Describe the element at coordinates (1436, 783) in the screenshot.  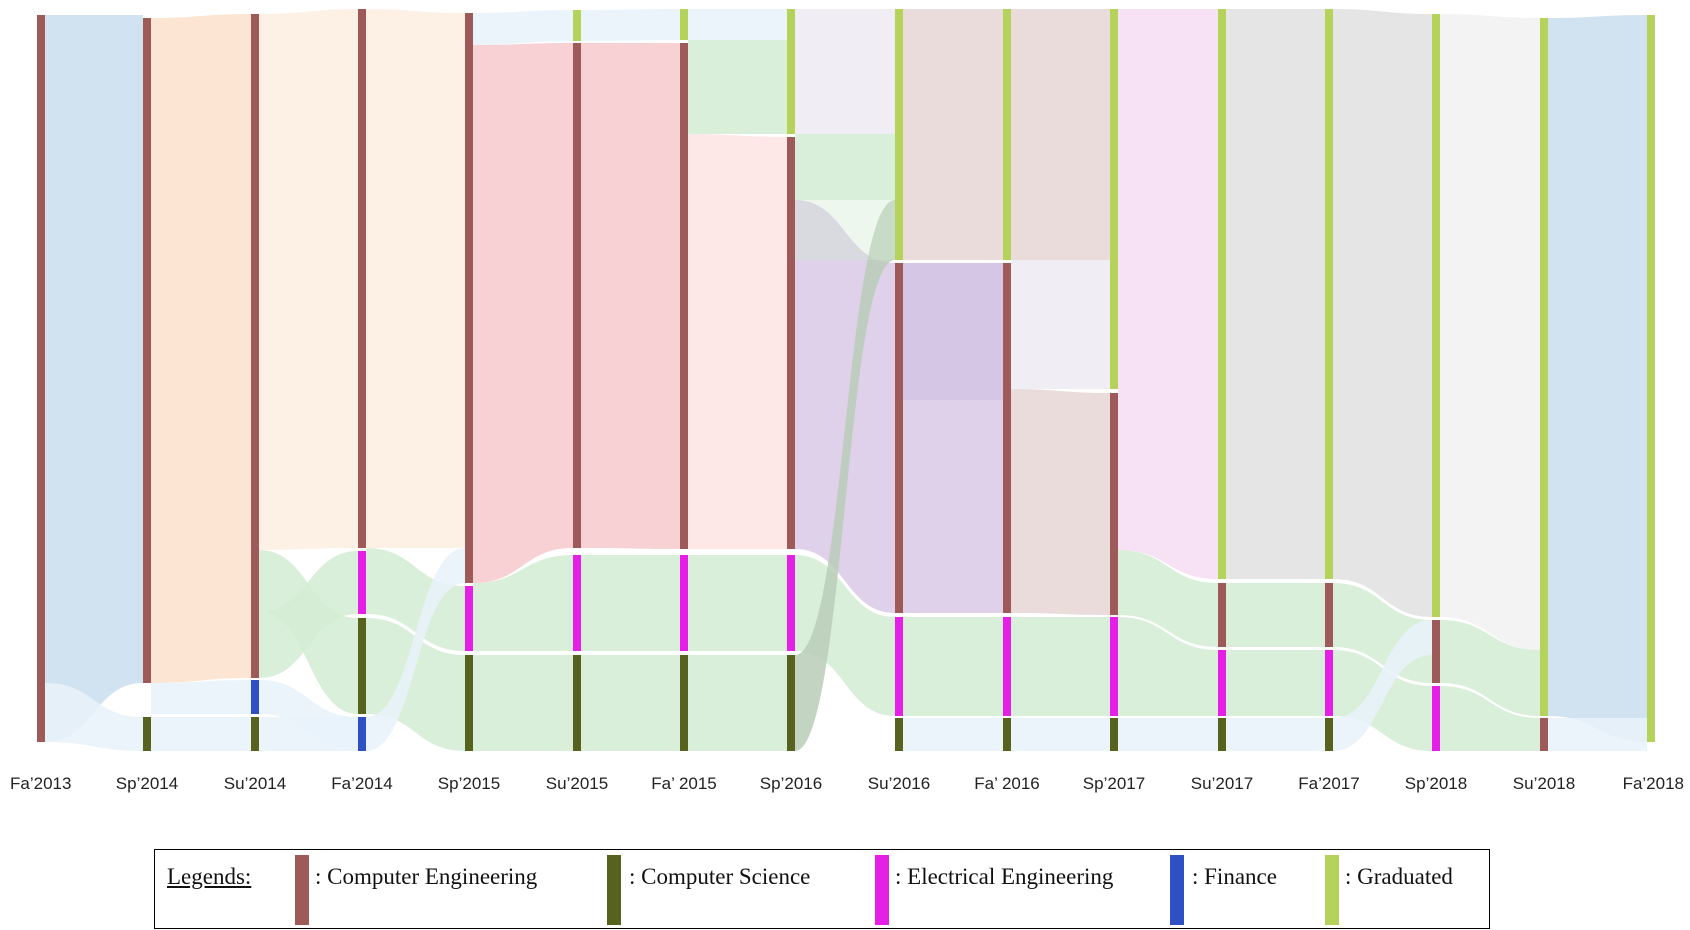
I see `term-label: Sp’2018` at that location.